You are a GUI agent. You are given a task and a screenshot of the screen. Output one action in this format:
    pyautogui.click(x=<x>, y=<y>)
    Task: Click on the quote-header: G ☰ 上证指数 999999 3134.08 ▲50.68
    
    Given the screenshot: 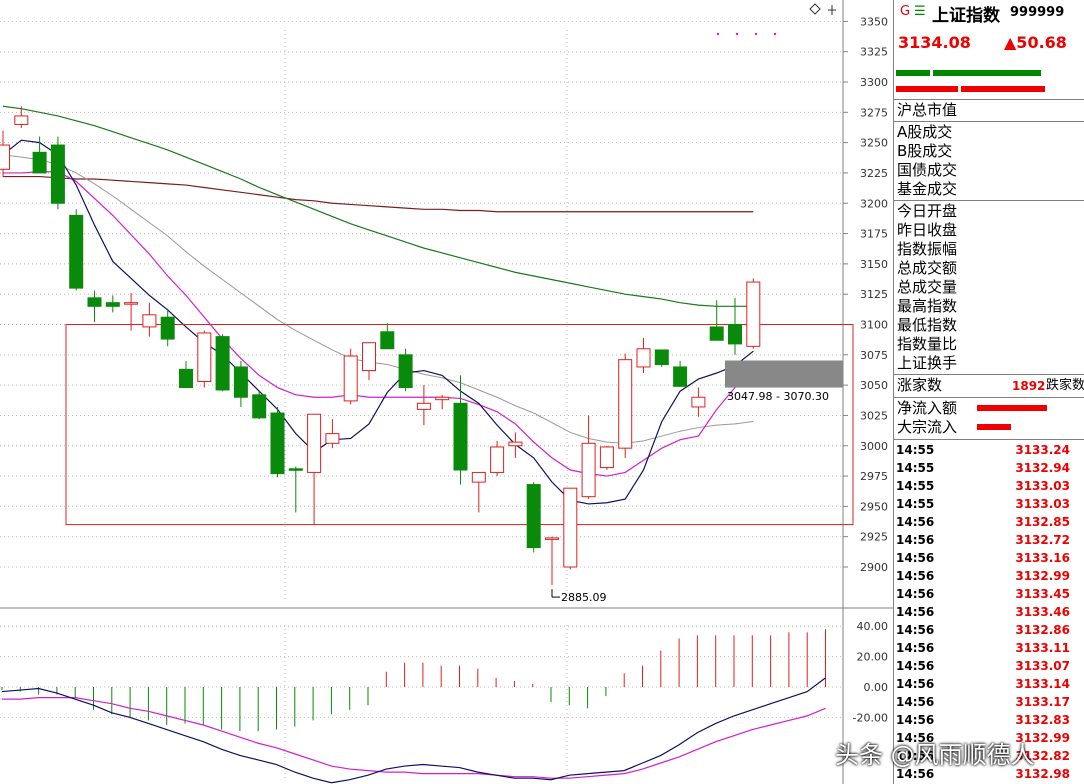 What is the action you would take?
    pyautogui.click(x=989, y=50)
    